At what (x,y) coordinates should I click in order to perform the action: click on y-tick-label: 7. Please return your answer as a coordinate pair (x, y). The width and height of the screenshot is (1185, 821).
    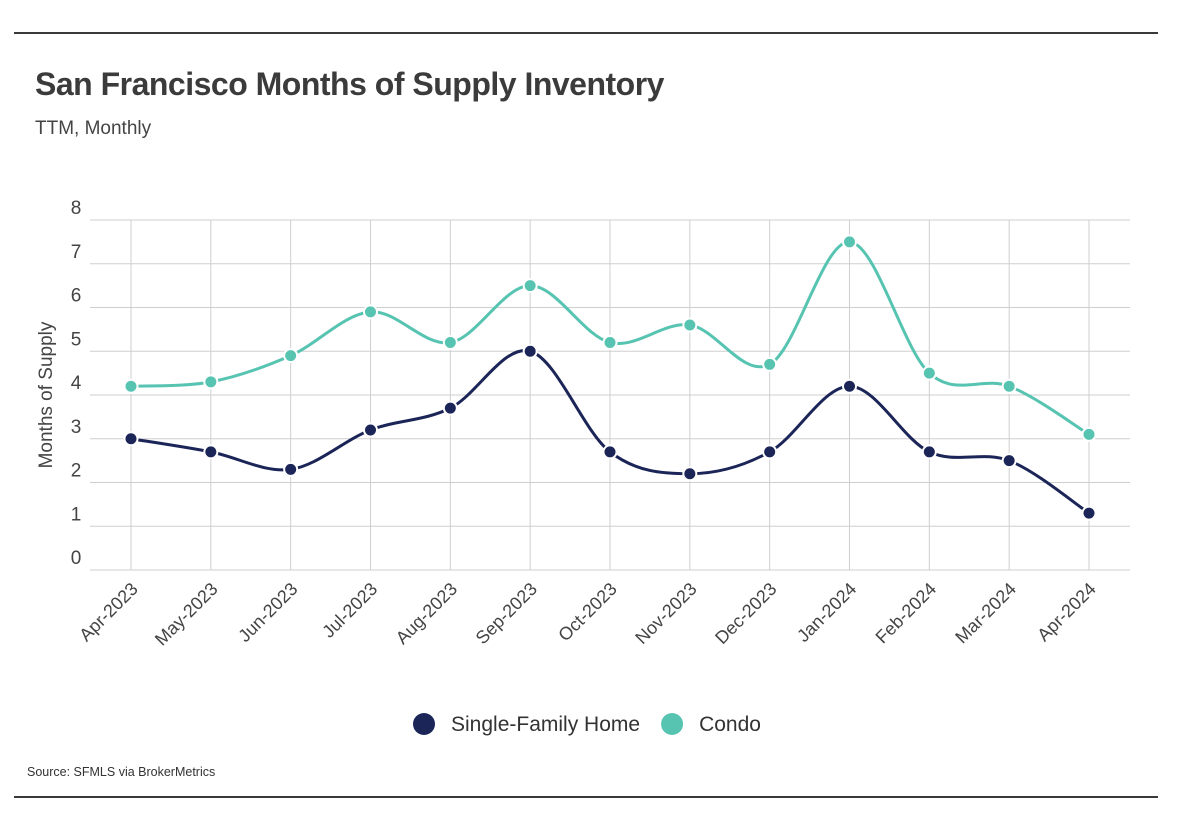
    Looking at the image, I should click on (76, 252).